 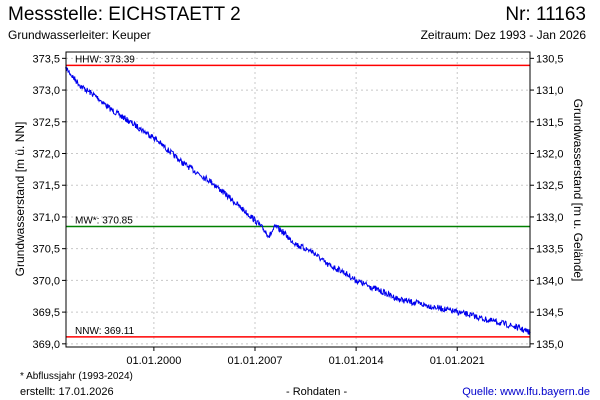 What do you see at coordinates (46, 155) in the screenshot?
I see `y-tick-label: 372,0` at bounding box center [46, 155].